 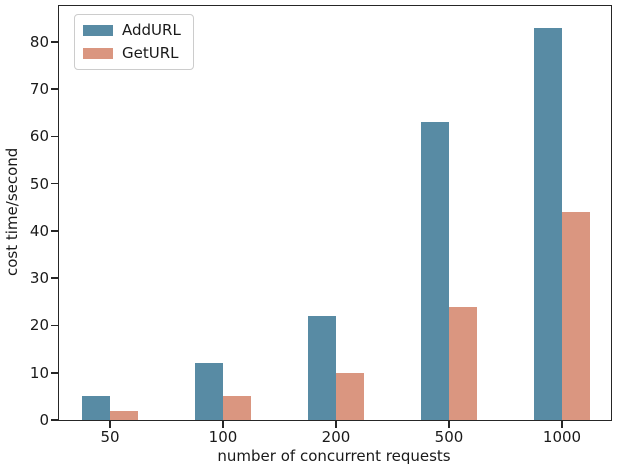 I want to click on x-tick-label: 100, so click(x=223, y=437).